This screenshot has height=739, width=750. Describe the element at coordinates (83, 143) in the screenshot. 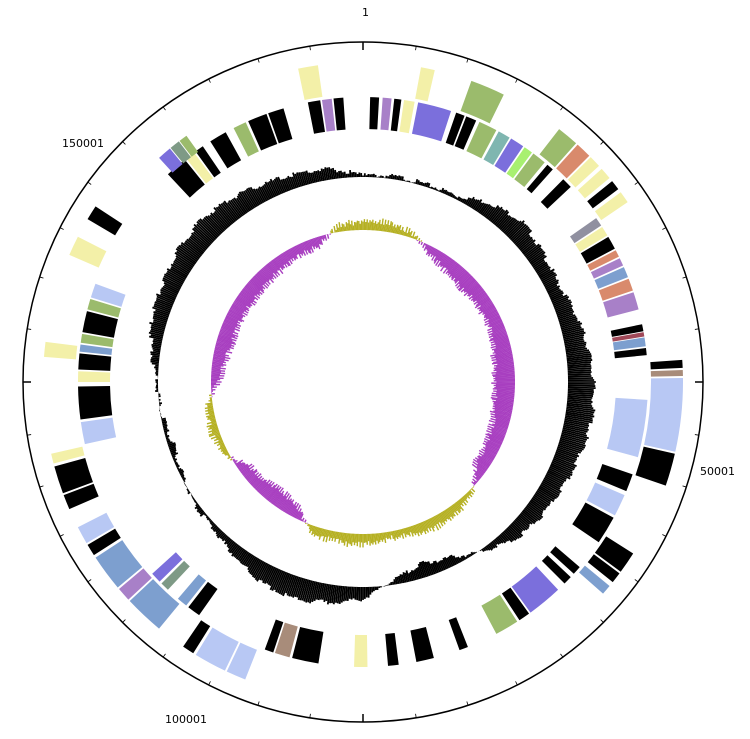

I see `position-label-150001: 150001` at that location.